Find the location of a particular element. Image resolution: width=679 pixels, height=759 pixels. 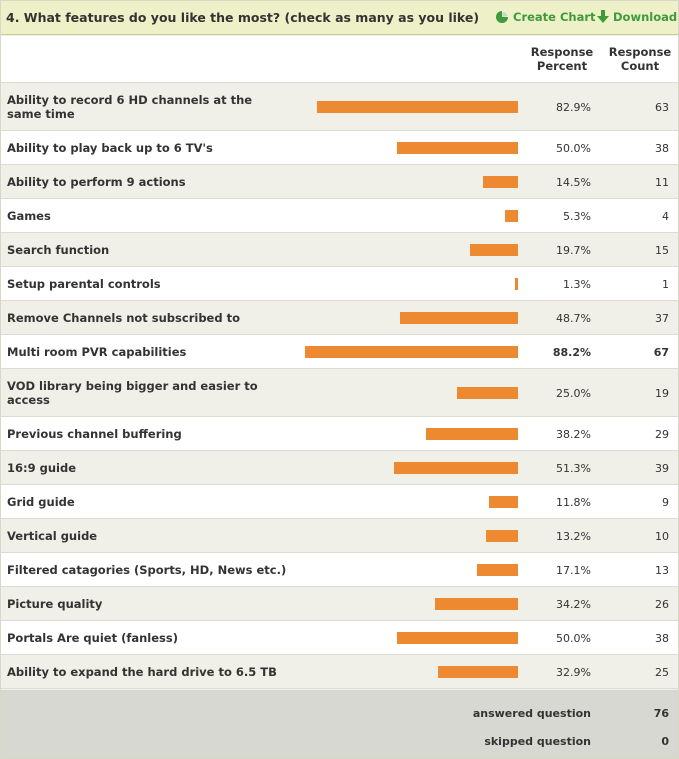

download-link: Download is located at coordinates (637, 17).